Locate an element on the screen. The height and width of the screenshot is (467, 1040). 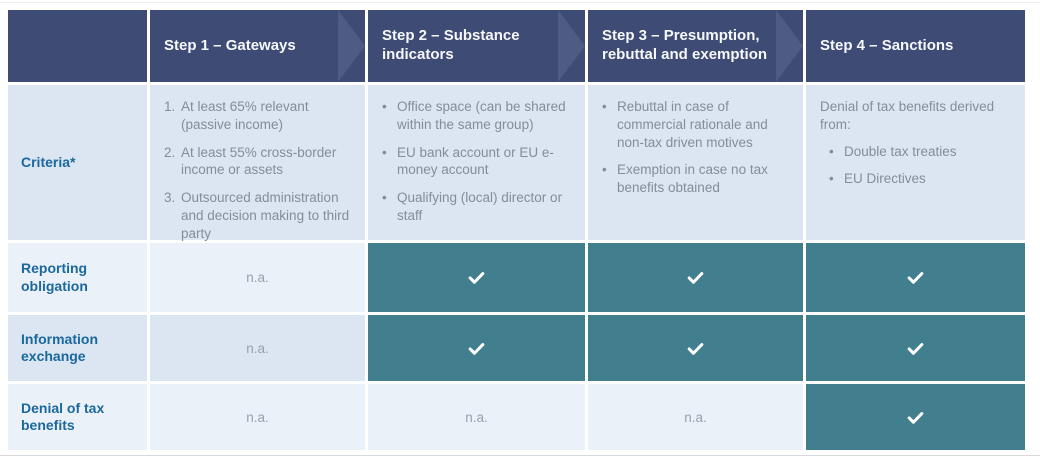
list-item: • EU Directives is located at coordinates (918, 179).